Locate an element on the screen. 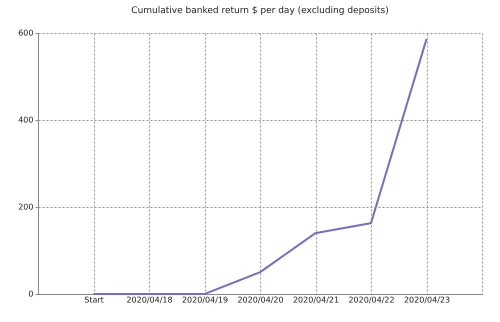 Image resolution: width=500 pixels, height=322 pixels. x-tick-label: 2020/04/22 is located at coordinates (371, 300).